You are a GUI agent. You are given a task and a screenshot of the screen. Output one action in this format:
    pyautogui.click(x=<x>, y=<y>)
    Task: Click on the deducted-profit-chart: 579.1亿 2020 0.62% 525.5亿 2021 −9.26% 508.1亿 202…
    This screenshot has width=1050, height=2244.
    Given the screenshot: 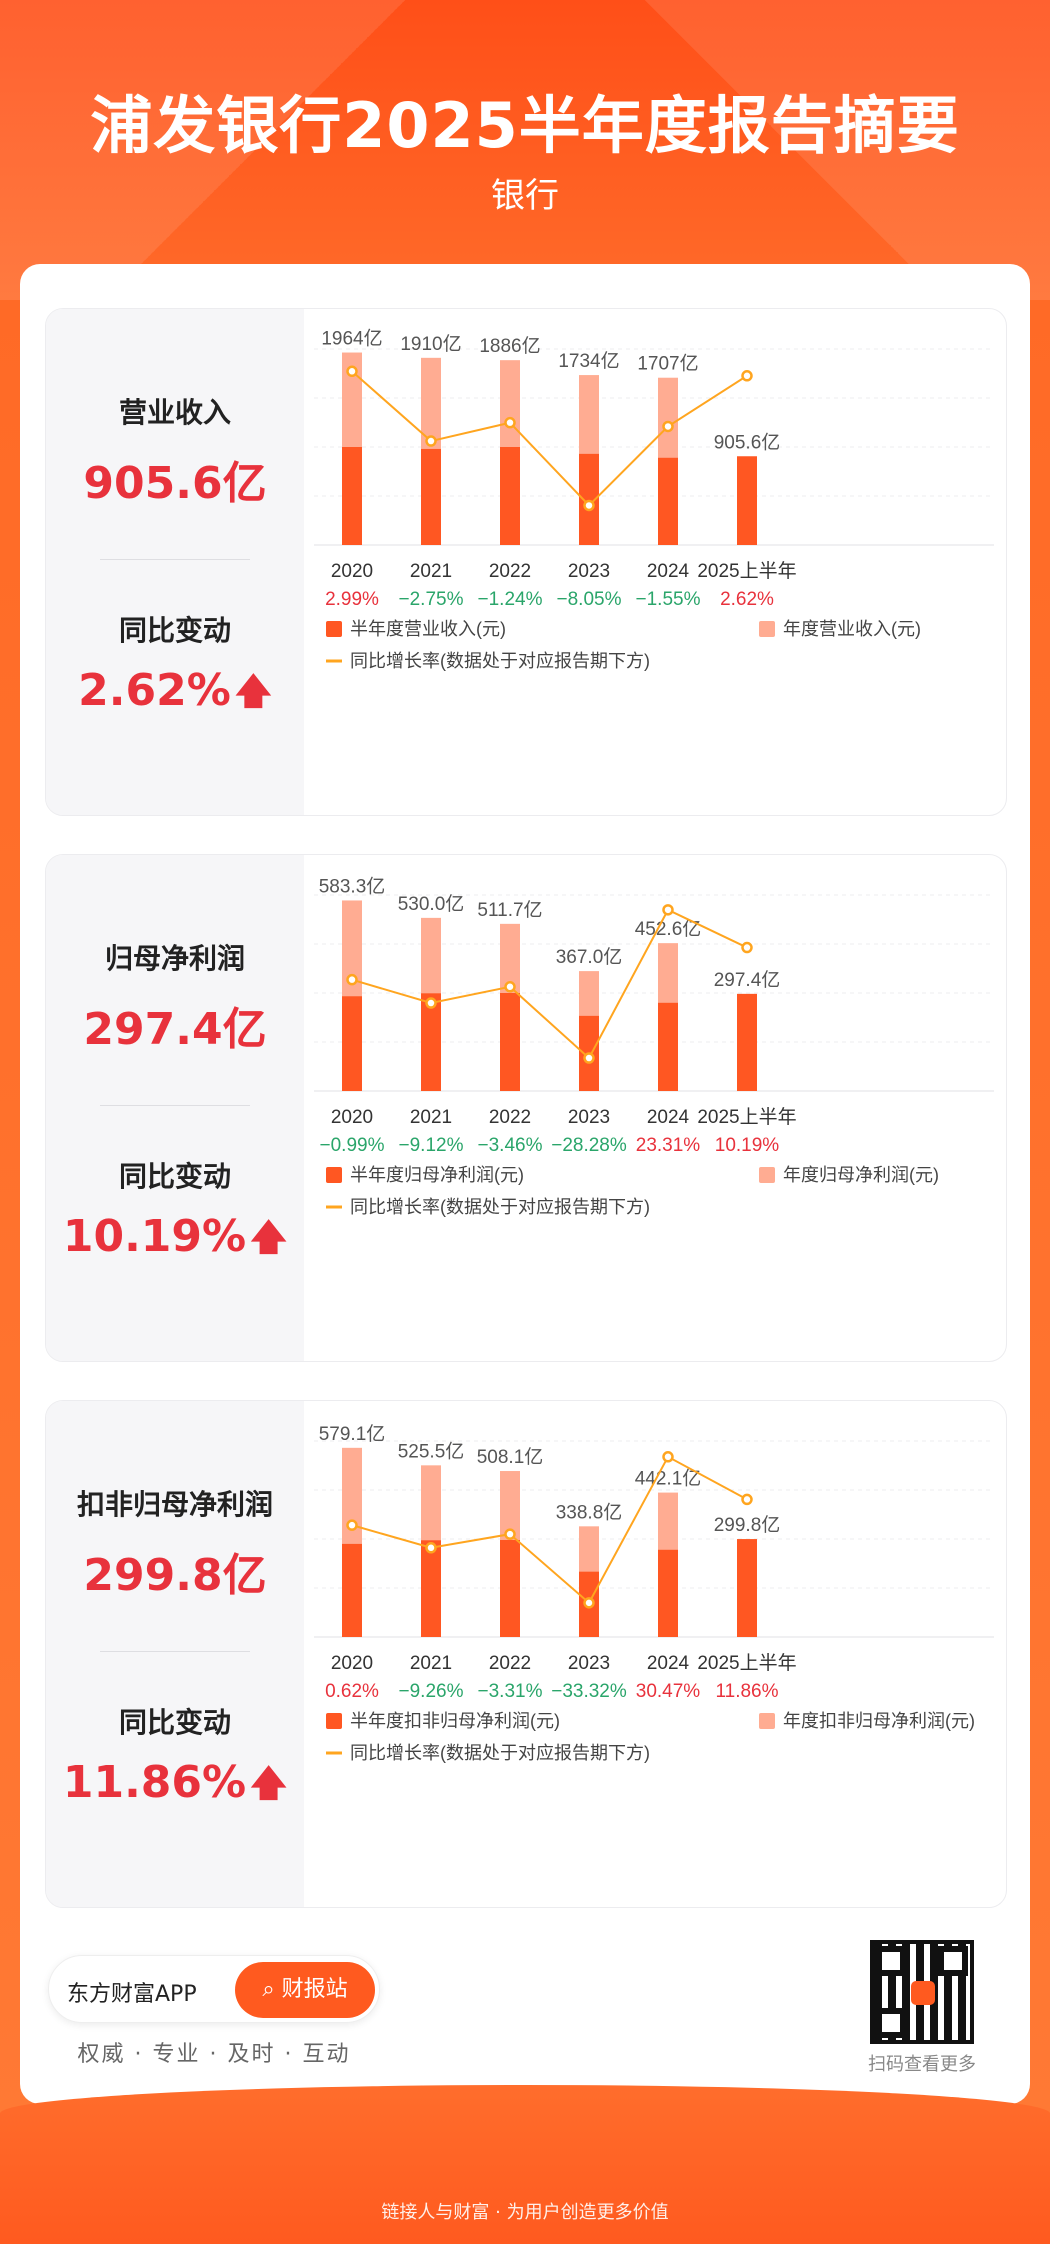 What is the action you would take?
    pyautogui.click(x=654, y=1593)
    